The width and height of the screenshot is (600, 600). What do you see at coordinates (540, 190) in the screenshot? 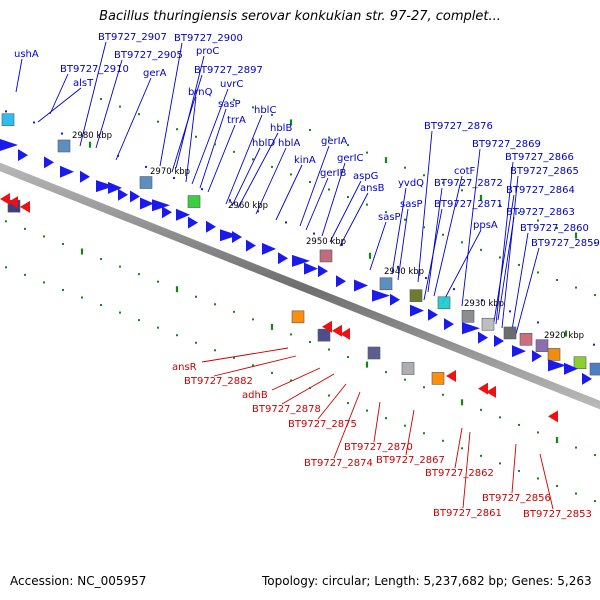
I see `forward-gene-label: BT9727_2864` at bounding box center [540, 190].